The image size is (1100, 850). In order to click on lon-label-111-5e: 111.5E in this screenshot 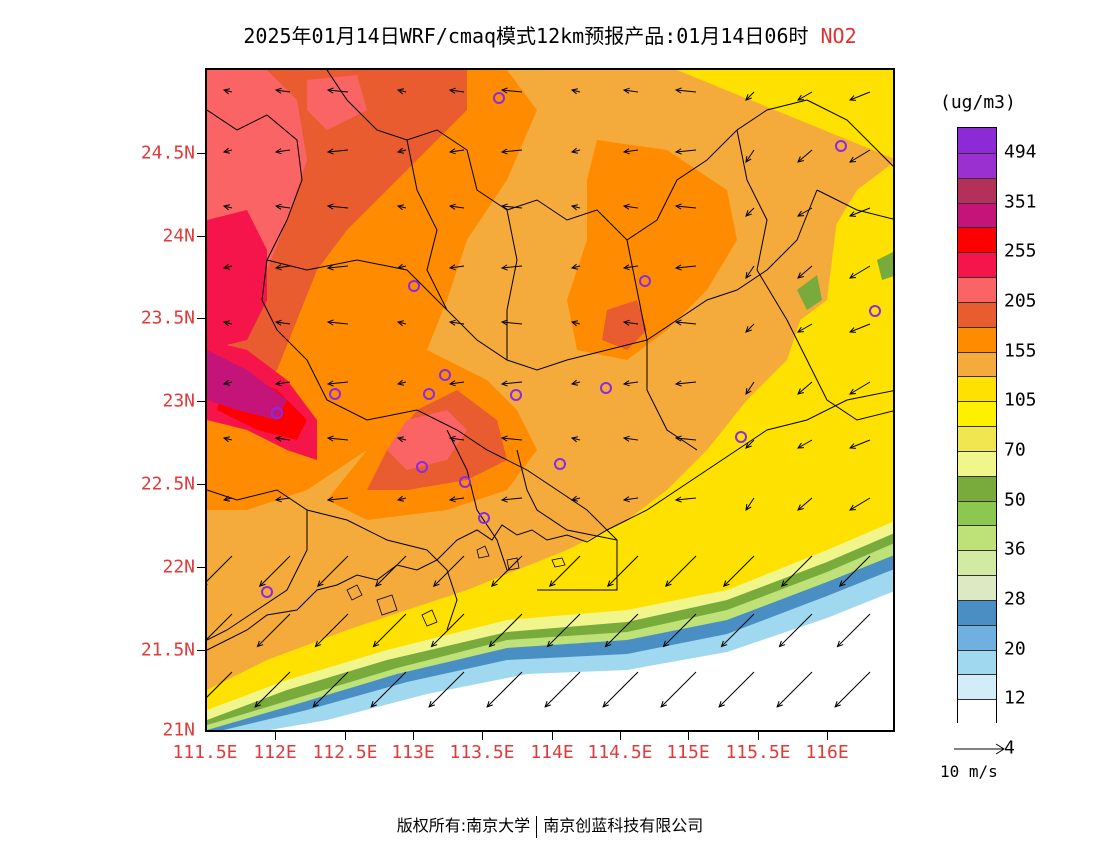, I will do `click(205, 752)`.